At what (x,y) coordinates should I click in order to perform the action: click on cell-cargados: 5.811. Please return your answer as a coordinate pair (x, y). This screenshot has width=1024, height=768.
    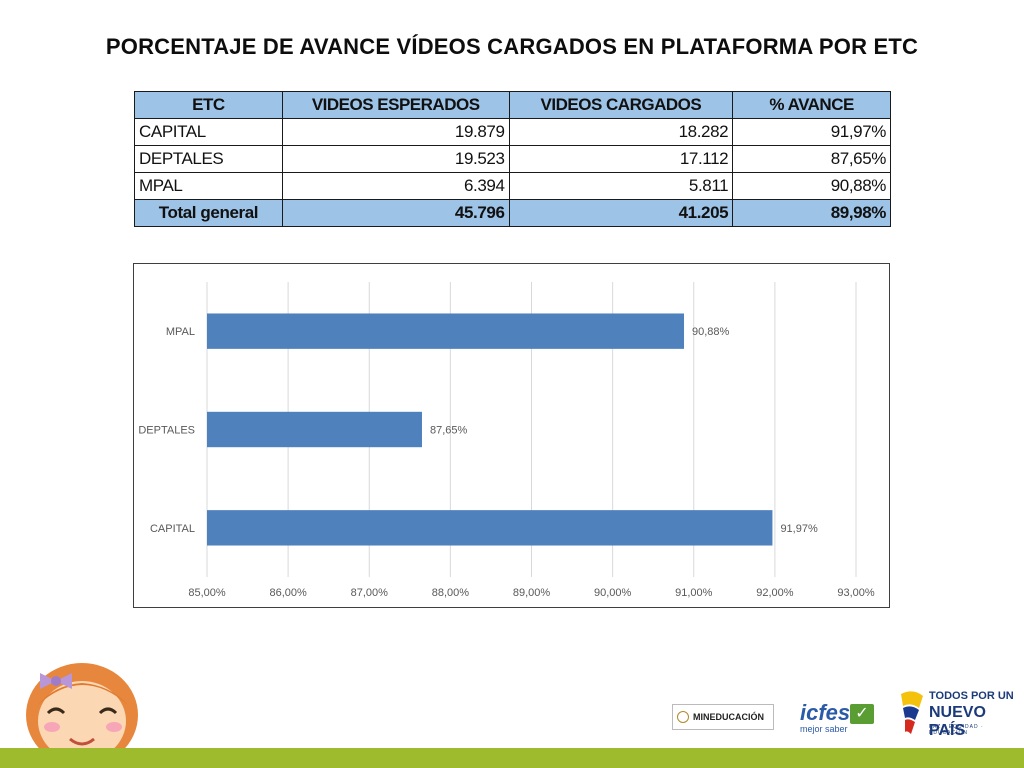
    Looking at the image, I should click on (621, 186).